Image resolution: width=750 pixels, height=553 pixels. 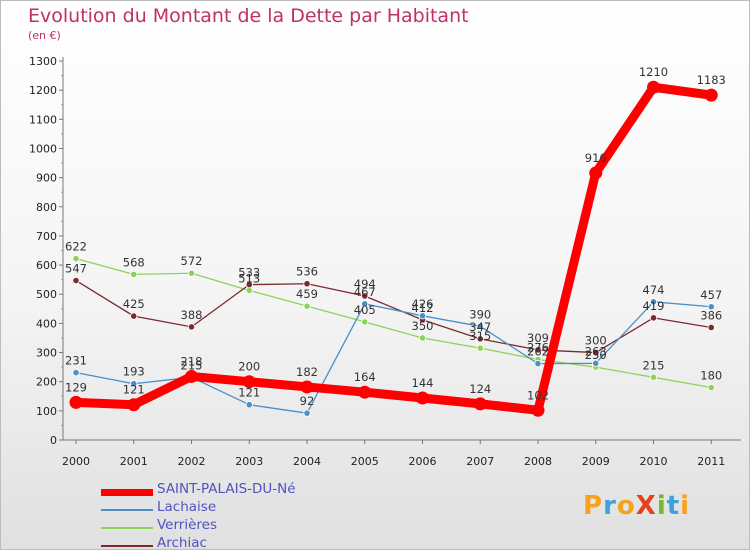 What do you see at coordinates (307, 401) in the screenshot?
I see `data-label: 92` at bounding box center [307, 401].